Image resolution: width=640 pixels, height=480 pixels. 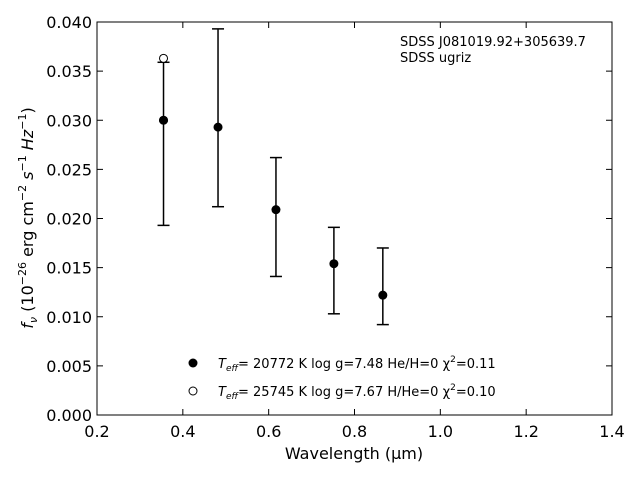 What do you see at coordinates (28, 217) in the screenshot?
I see `y-axis-label: fν (10−26 erg cm−2 s−1 Hz−1)` at bounding box center [28, 217].